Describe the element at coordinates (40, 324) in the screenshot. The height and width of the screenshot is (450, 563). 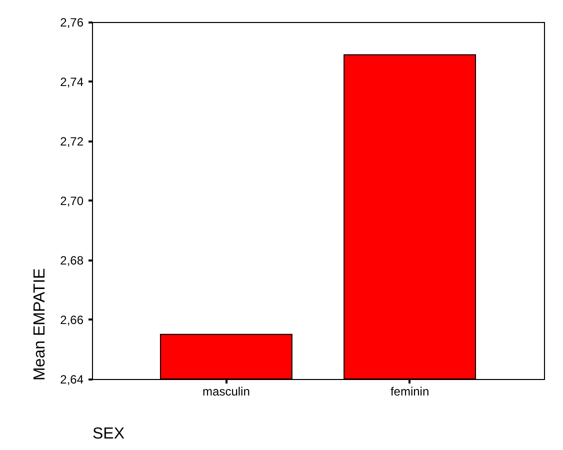
I see `y-axis-title: Mean EMPATIE` at that location.